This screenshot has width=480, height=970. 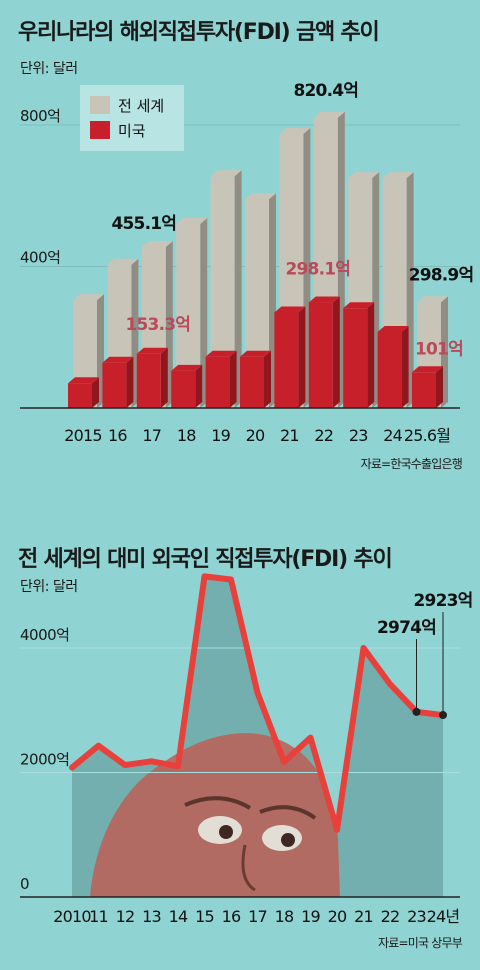 I want to click on legend-swatch-world, so click(x=100, y=105).